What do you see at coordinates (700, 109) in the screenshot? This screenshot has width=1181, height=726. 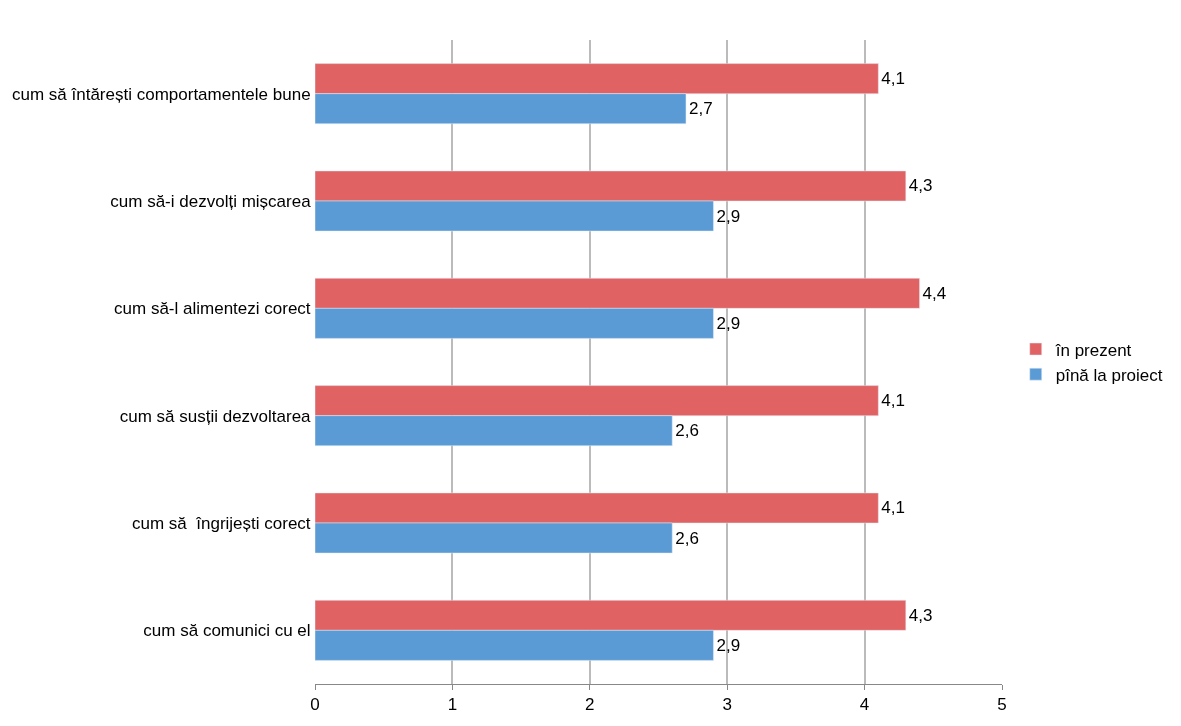 I see `data-label: 2,7` at bounding box center [700, 109].